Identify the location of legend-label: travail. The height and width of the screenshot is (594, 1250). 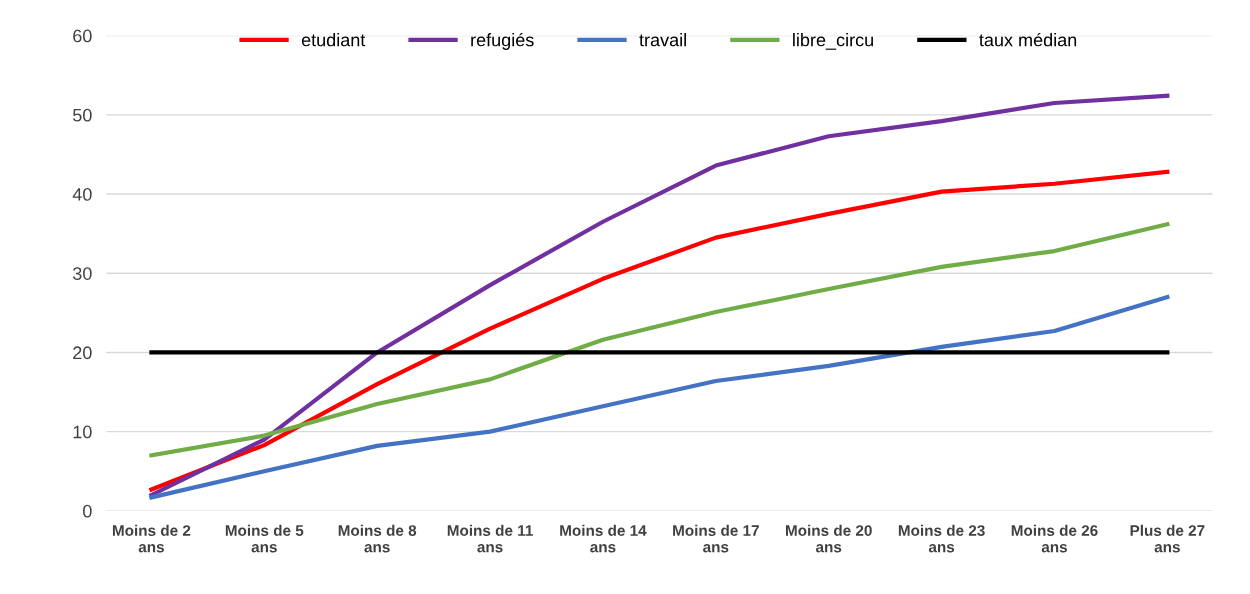
(662, 40).